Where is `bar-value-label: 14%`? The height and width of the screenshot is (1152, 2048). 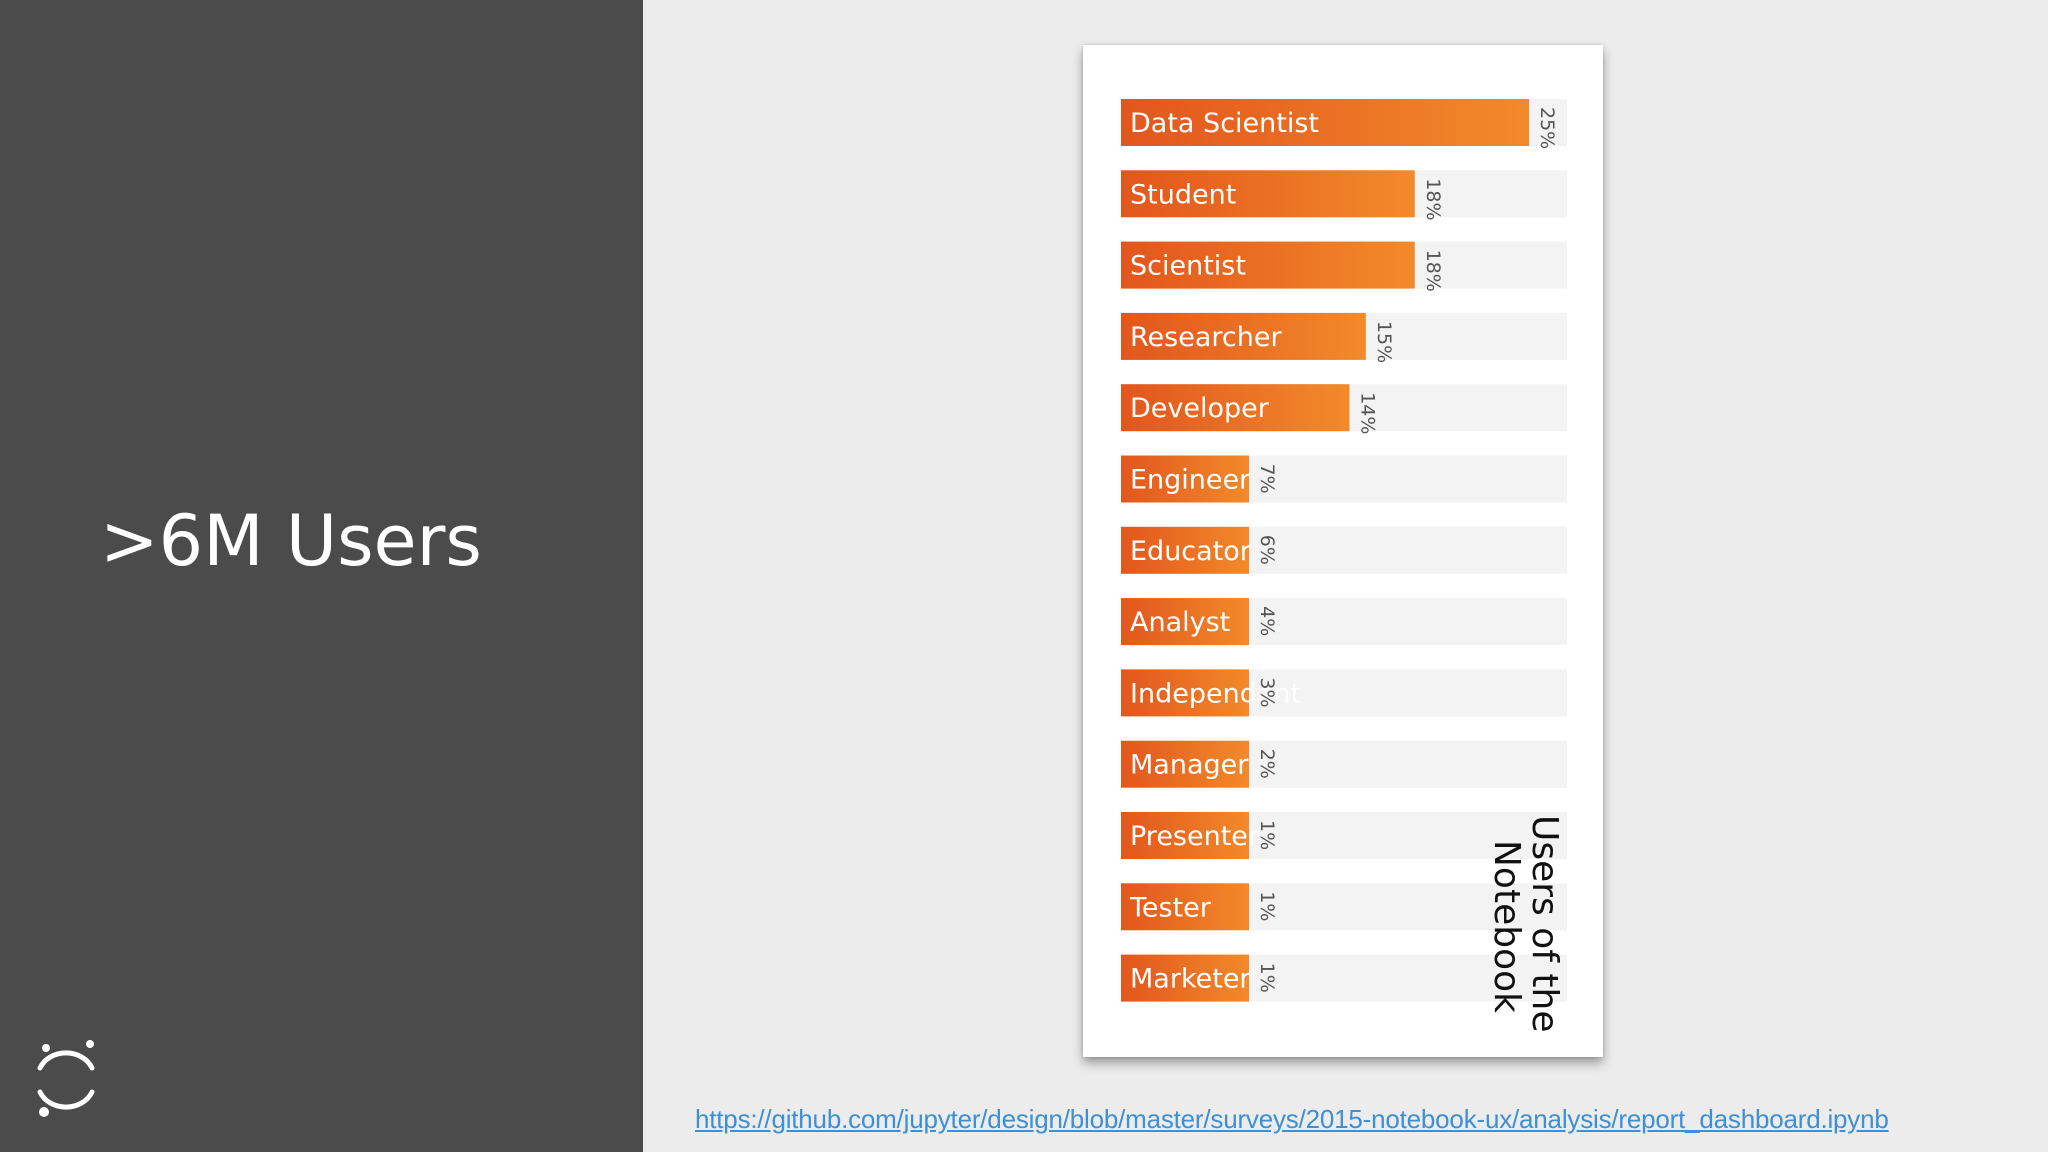 bar-value-label: 14% is located at coordinates (1367, 413).